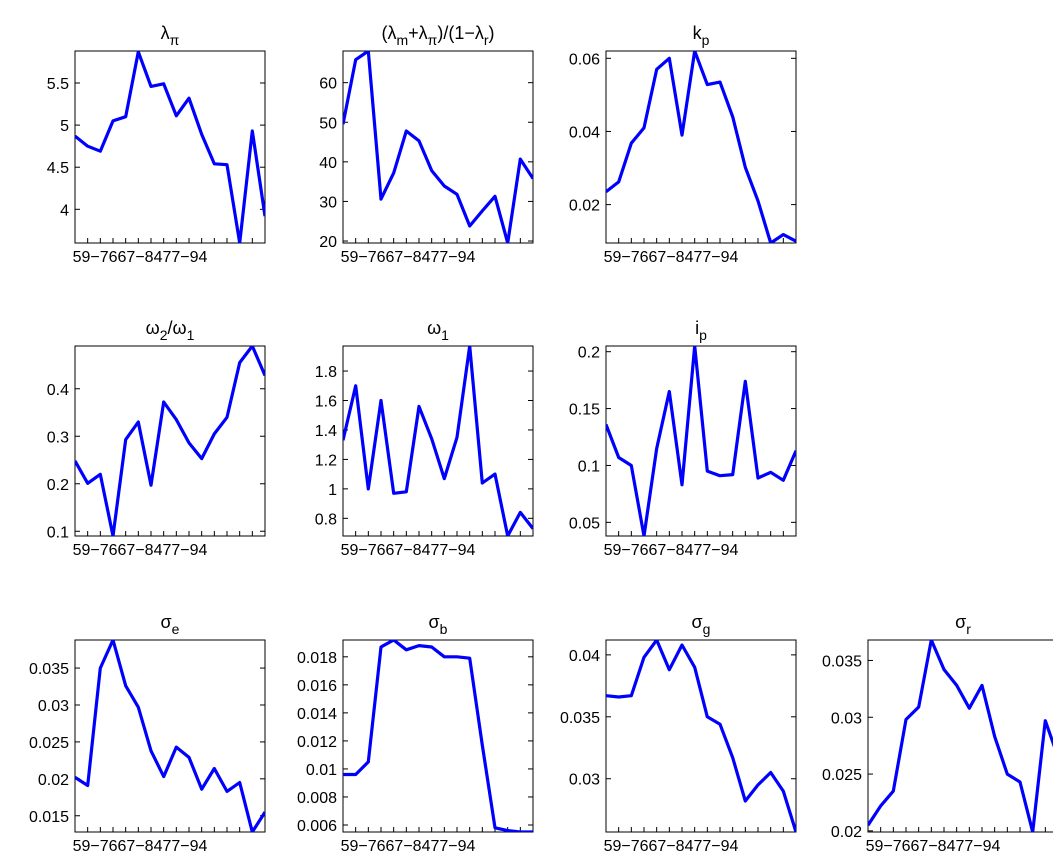 The image size is (1053, 852). Describe the element at coordinates (140, 845) in the screenshot. I see `x-tick-label: 59−7667−8477−94` at that location.